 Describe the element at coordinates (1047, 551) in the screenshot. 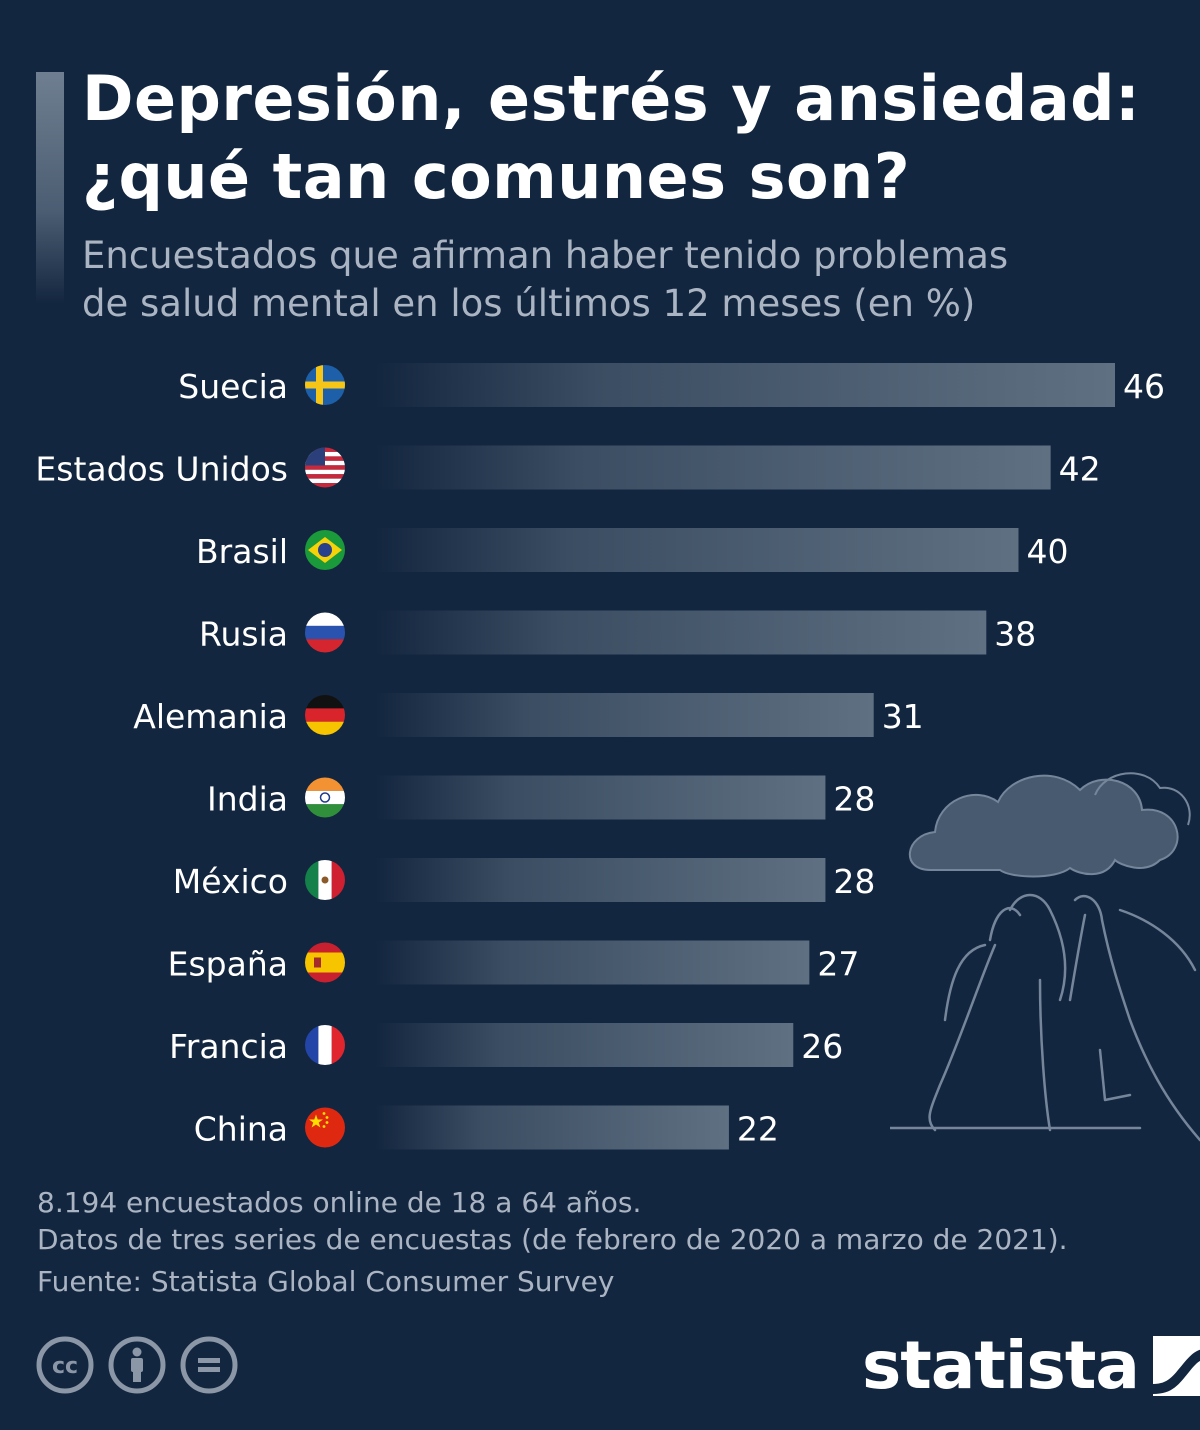

I see `value-label: 40` at that location.